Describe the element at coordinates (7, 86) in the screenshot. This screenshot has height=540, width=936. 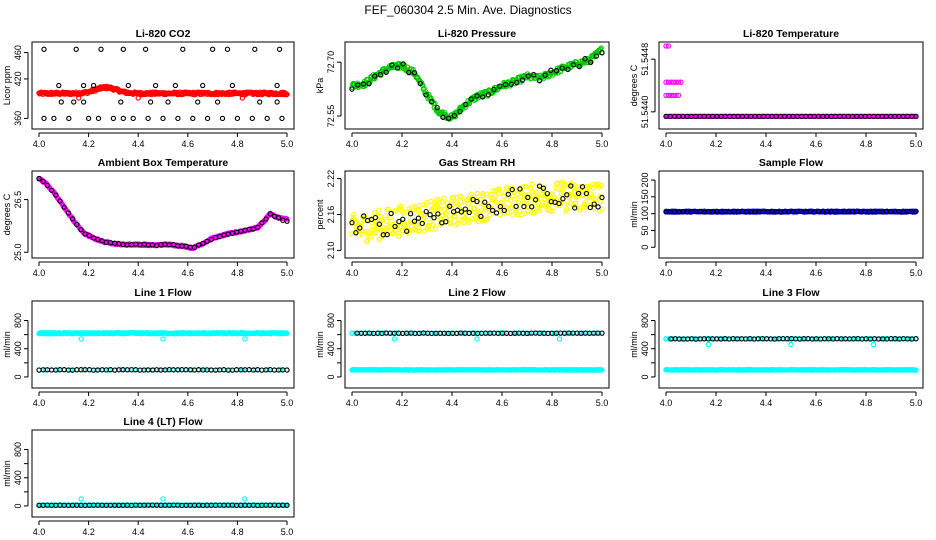
I see `y-axis-label: Licor ppm` at that location.